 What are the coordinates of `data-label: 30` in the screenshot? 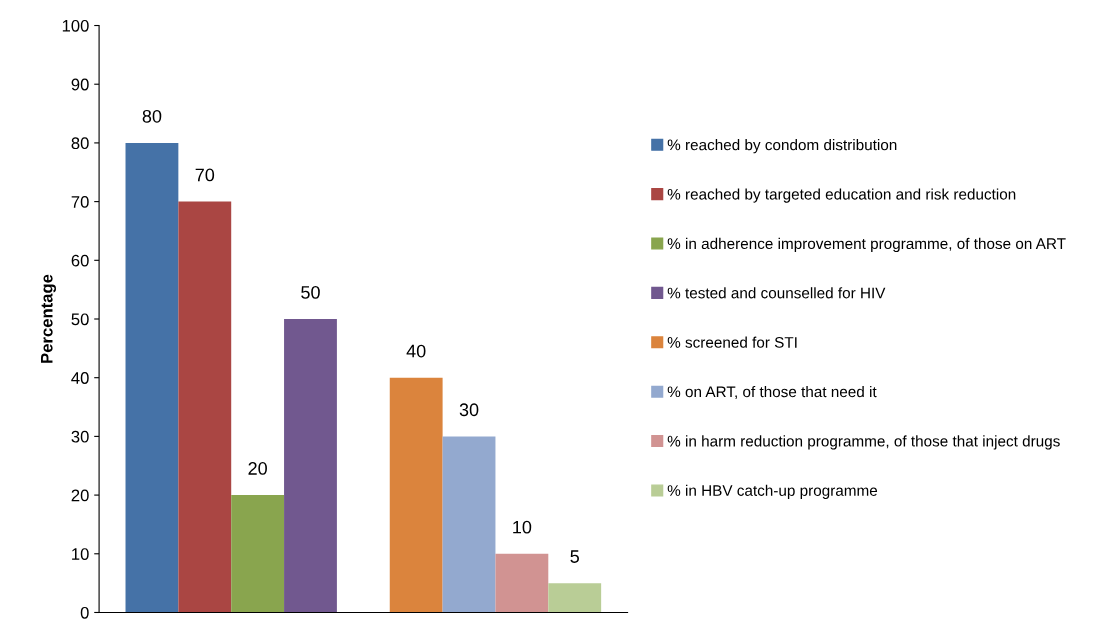 It's located at (469, 410).